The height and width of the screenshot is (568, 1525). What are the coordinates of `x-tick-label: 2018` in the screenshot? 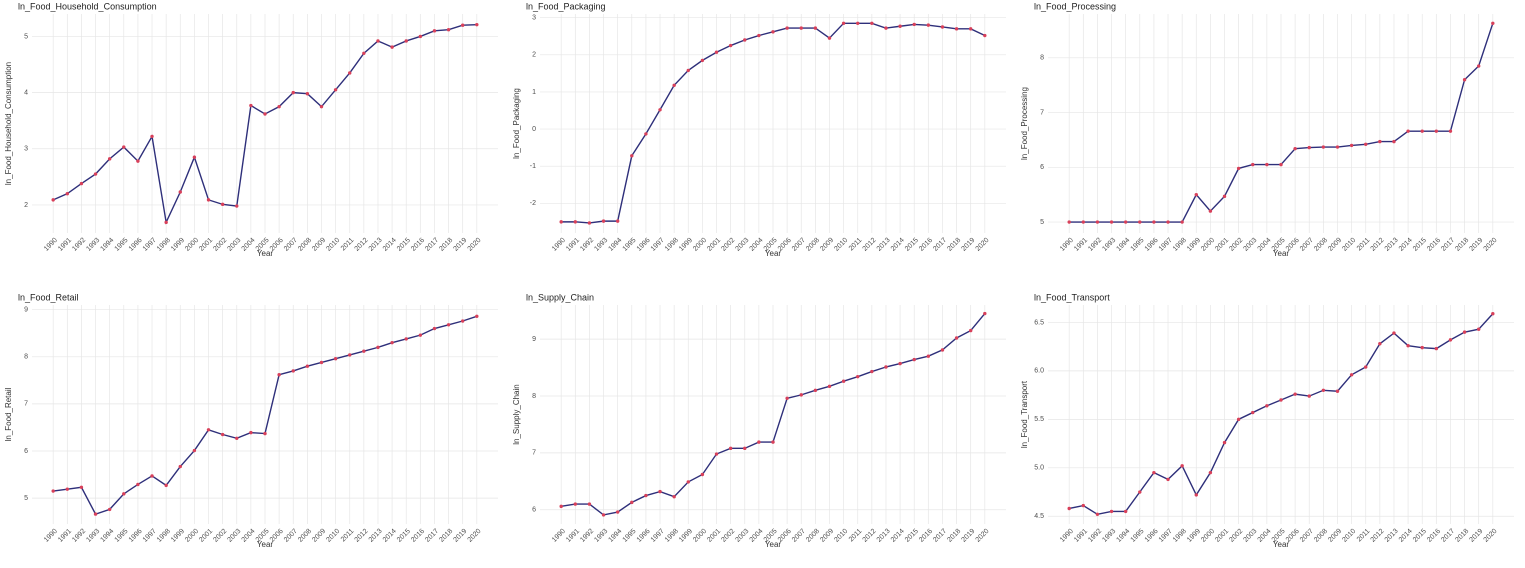 It's located at (446, 536).